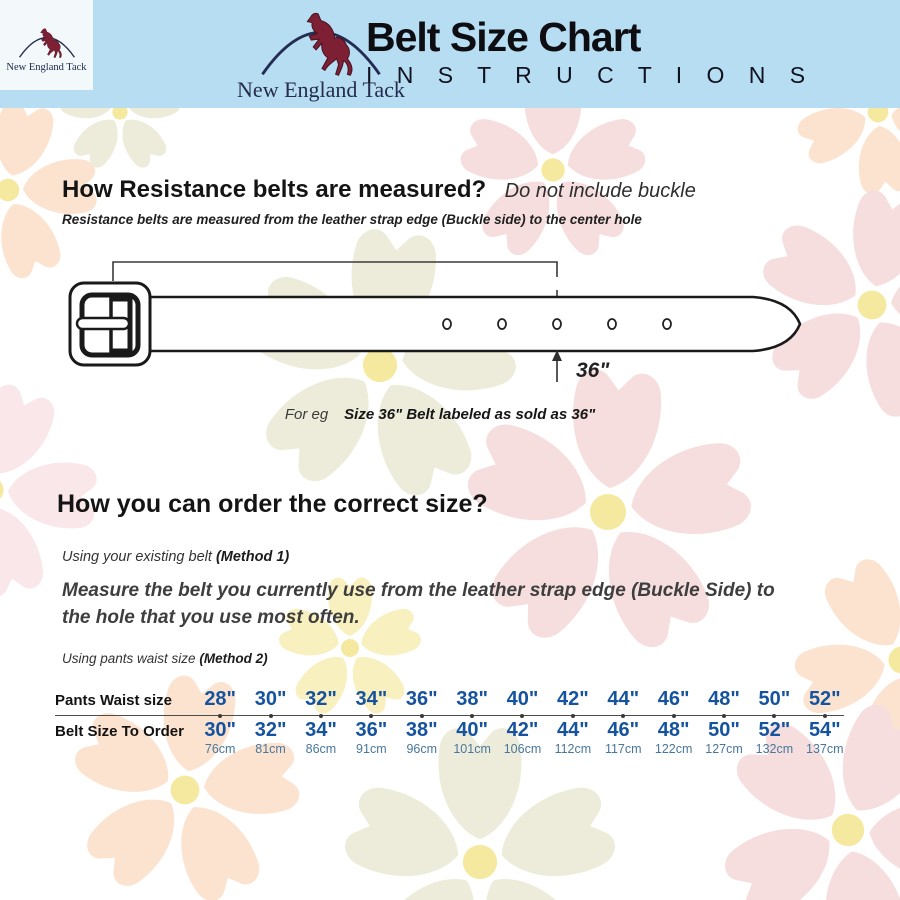  Describe the element at coordinates (46, 67) in the screenshot. I see `brand-name-small: New England Tack` at that location.